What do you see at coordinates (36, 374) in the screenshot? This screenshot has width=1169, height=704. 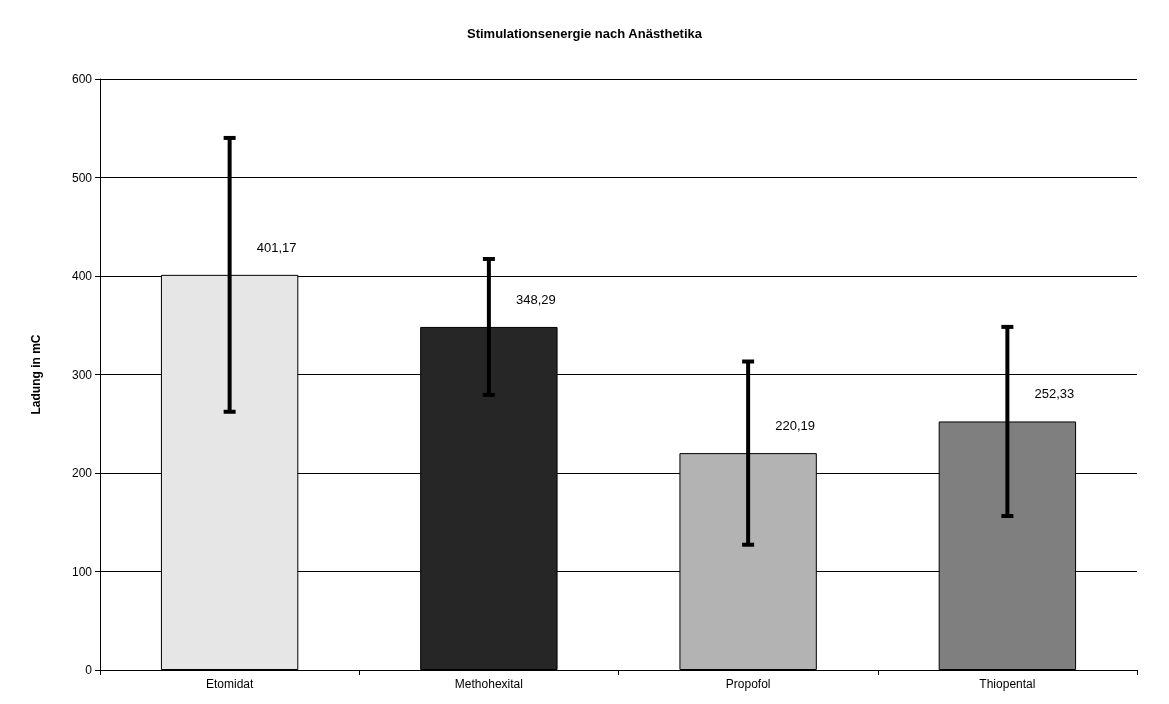 I see `y-axis-title: Ladung in mC` at bounding box center [36, 374].